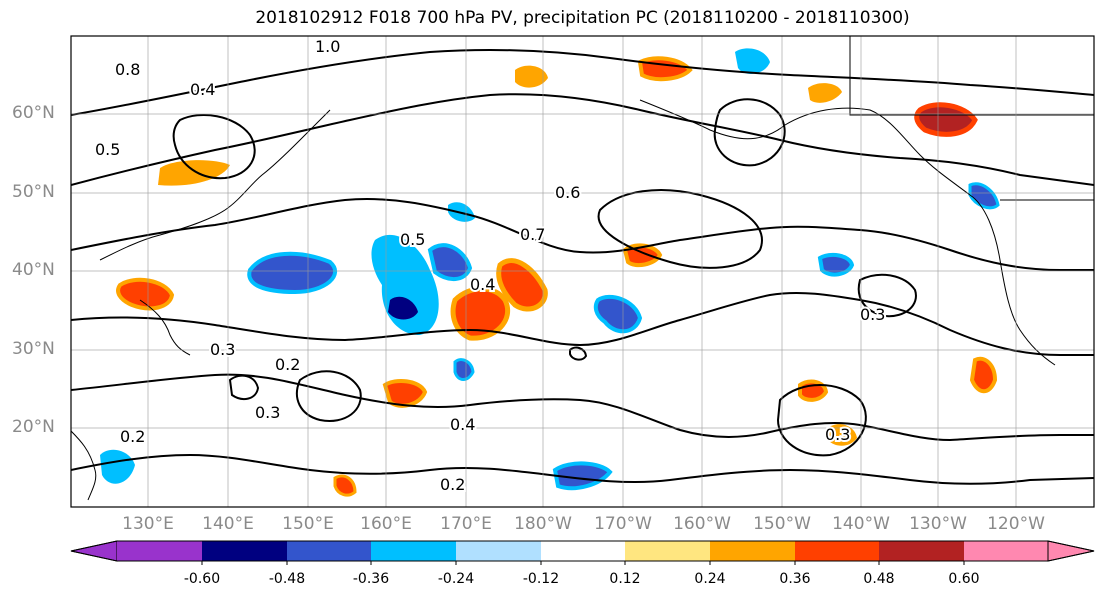 This screenshot has width=1105, height=601. What do you see at coordinates (308, 524) in the screenshot?
I see `lon-label: 150°E` at bounding box center [308, 524].